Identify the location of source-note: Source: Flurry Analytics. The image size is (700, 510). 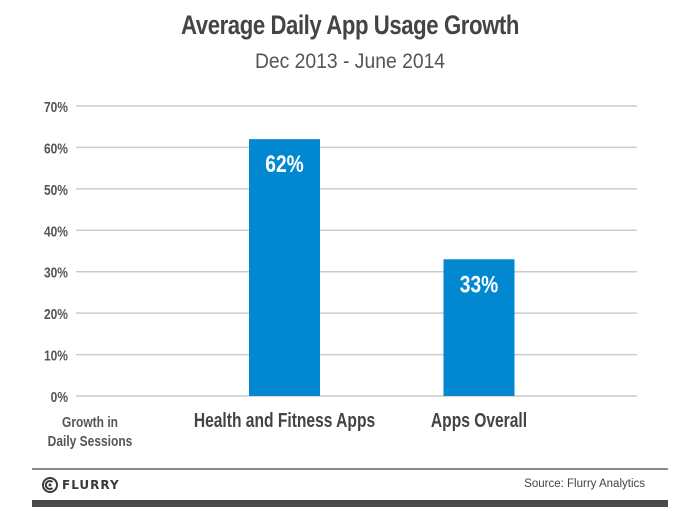
(584, 484).